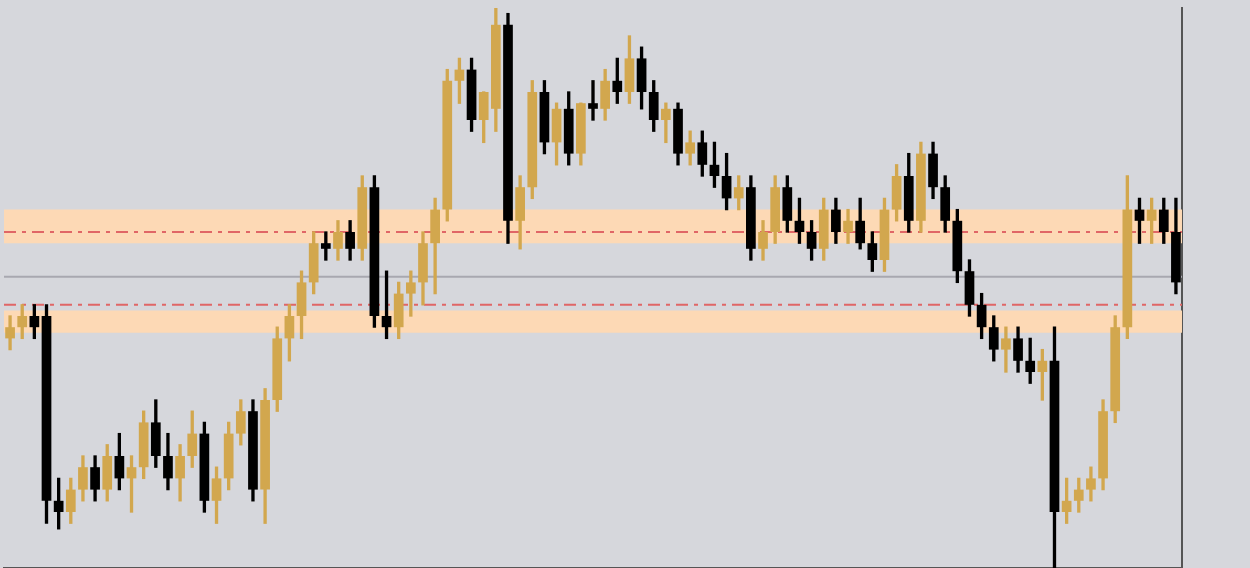  Describe the element at coordinates (593, 100) in the screenshot. I see `candlestick` at that location.